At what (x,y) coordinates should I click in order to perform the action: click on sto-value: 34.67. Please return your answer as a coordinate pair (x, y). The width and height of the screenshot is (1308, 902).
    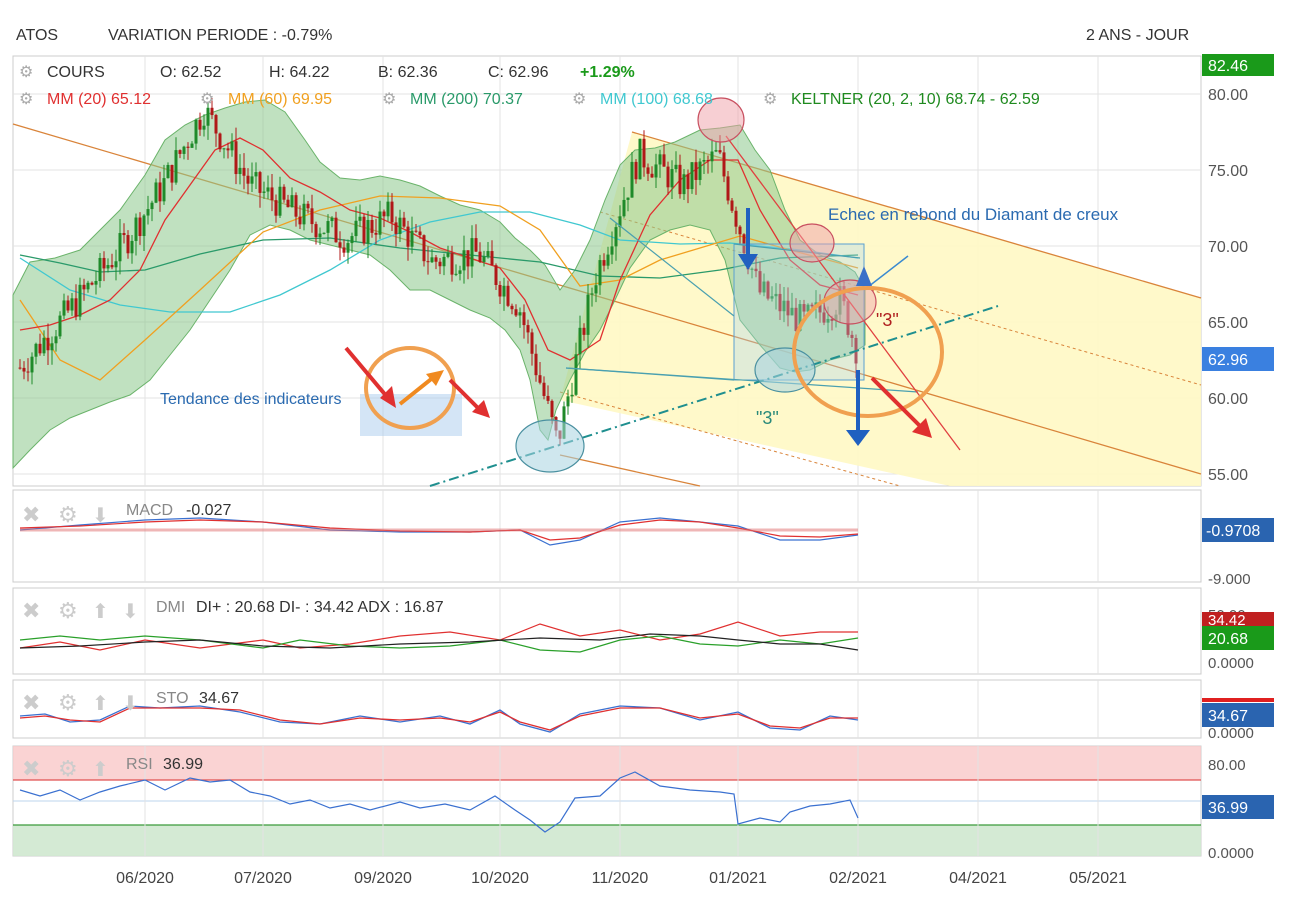
    Looking at the image, I should click on (219, 698).